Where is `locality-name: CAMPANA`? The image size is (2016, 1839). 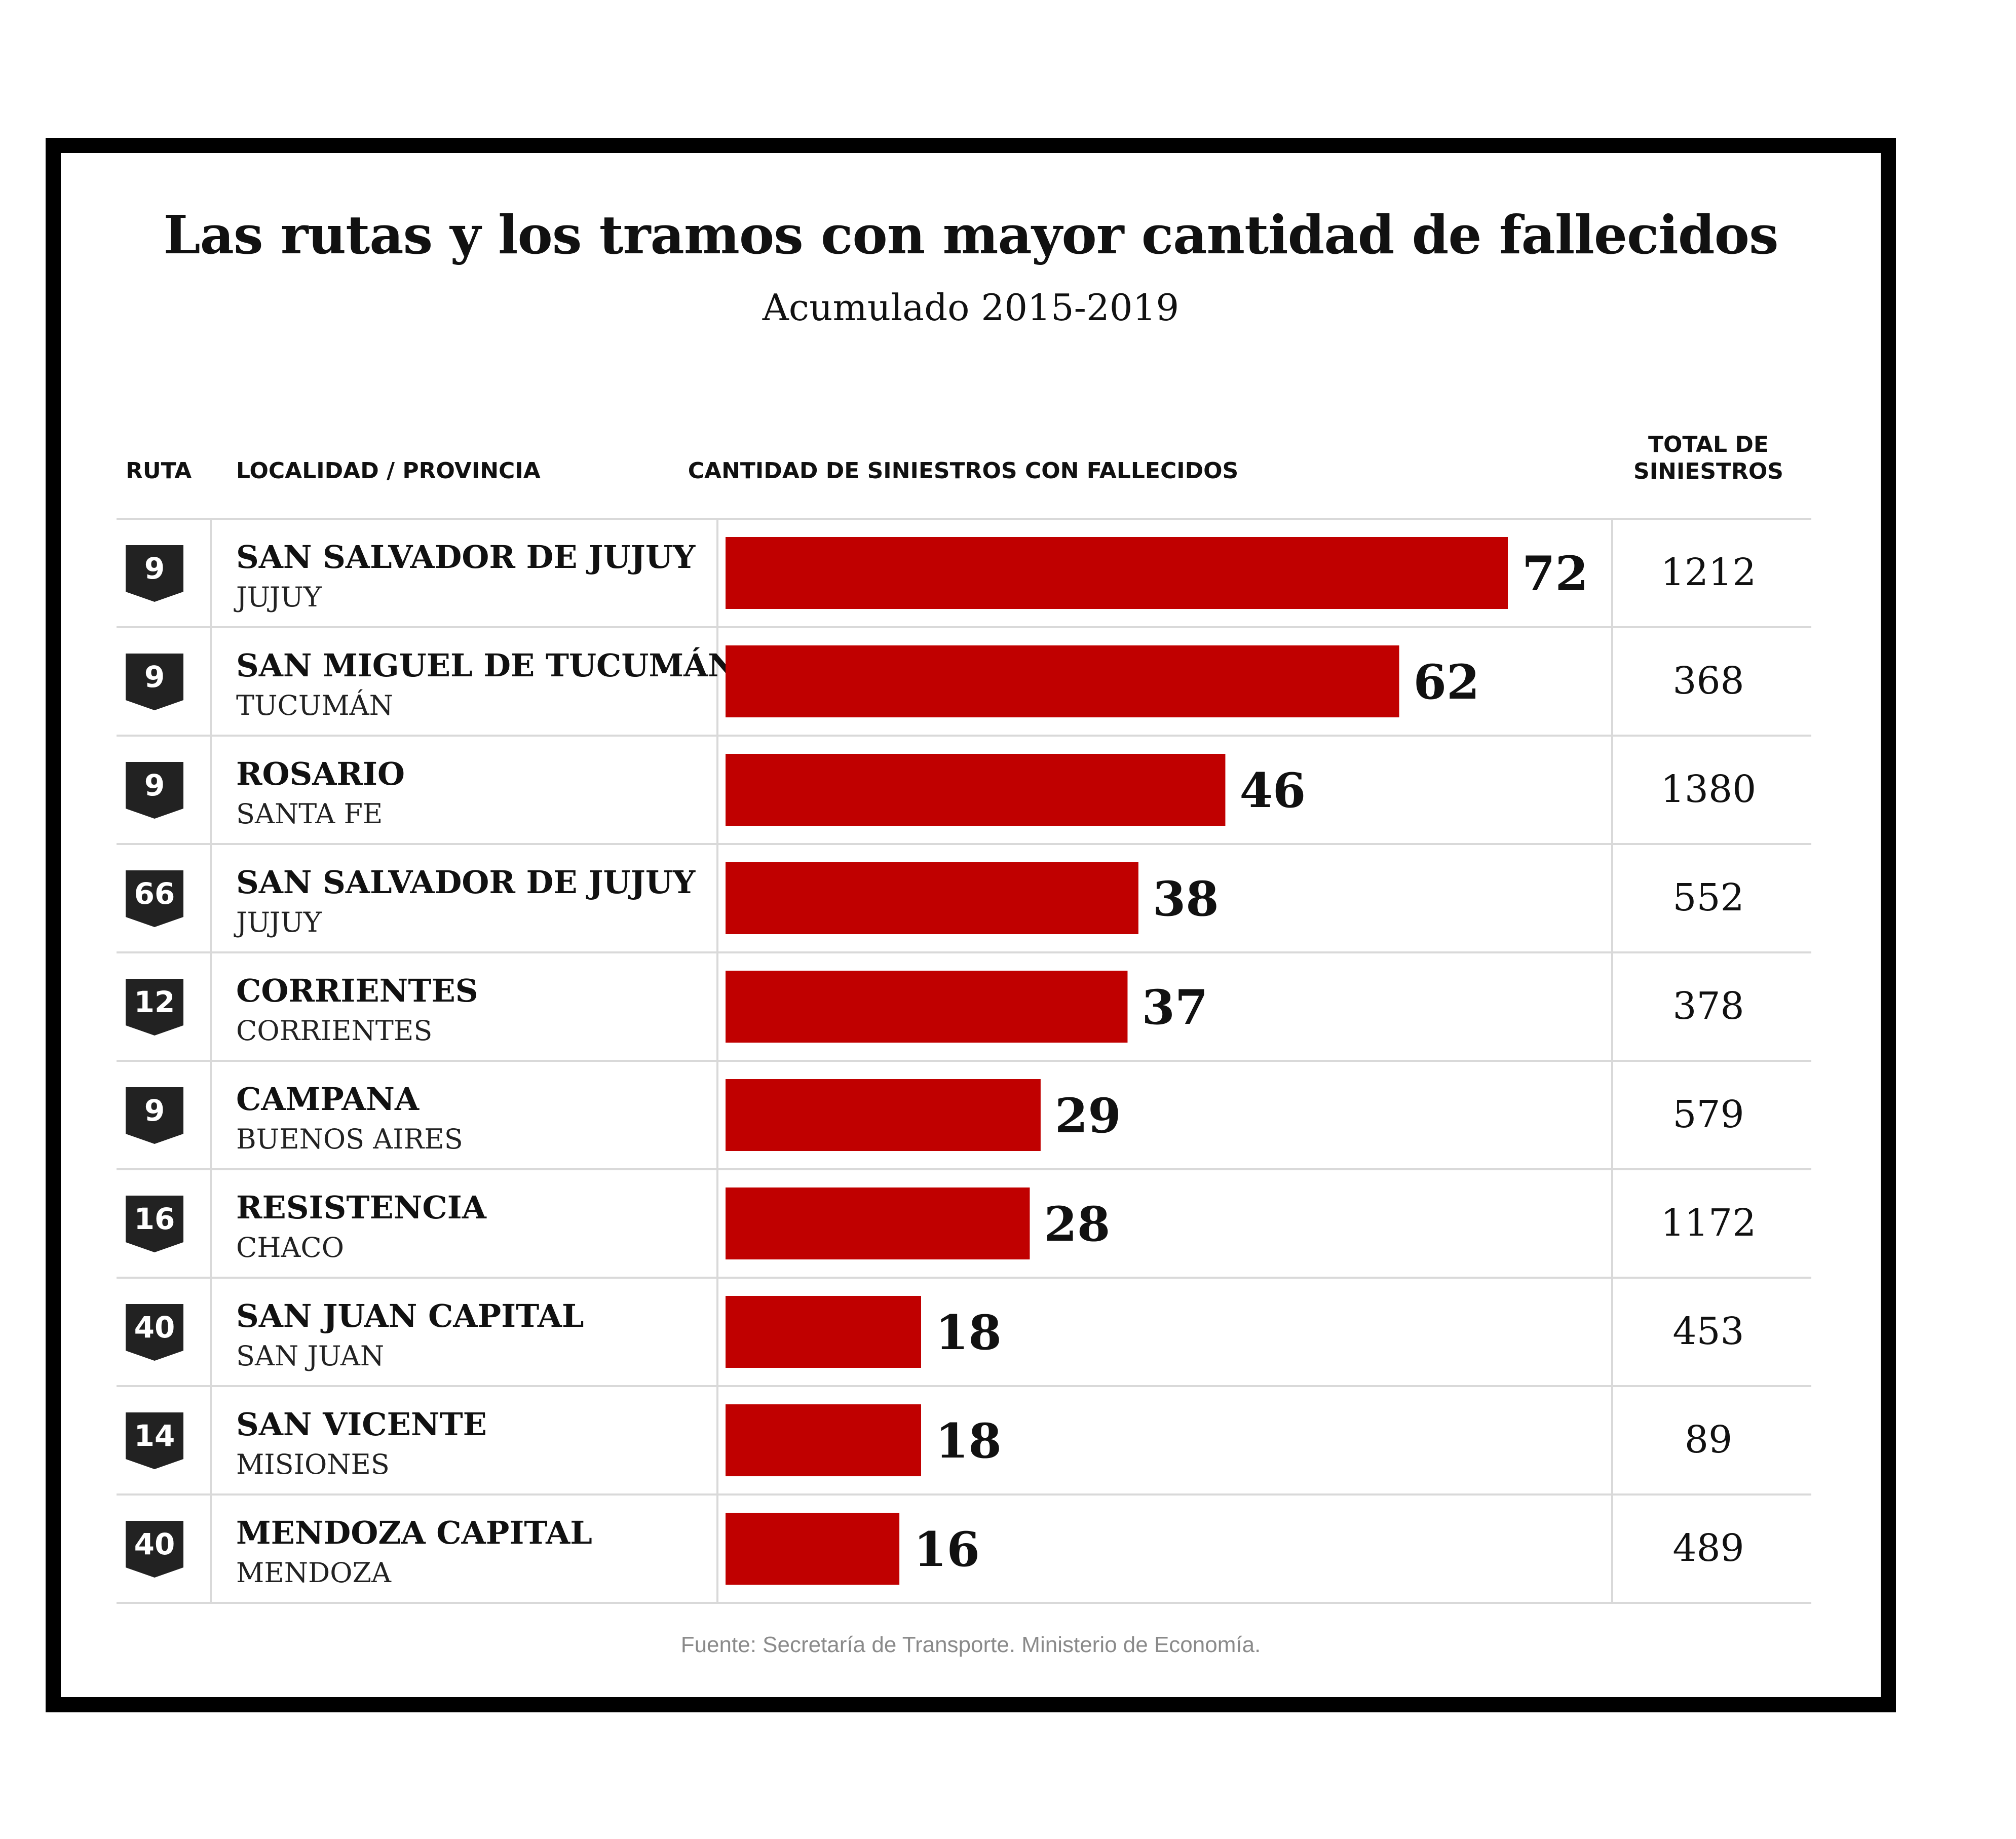 locality-name: CAMPANA is located at coordinates (328, 1099).